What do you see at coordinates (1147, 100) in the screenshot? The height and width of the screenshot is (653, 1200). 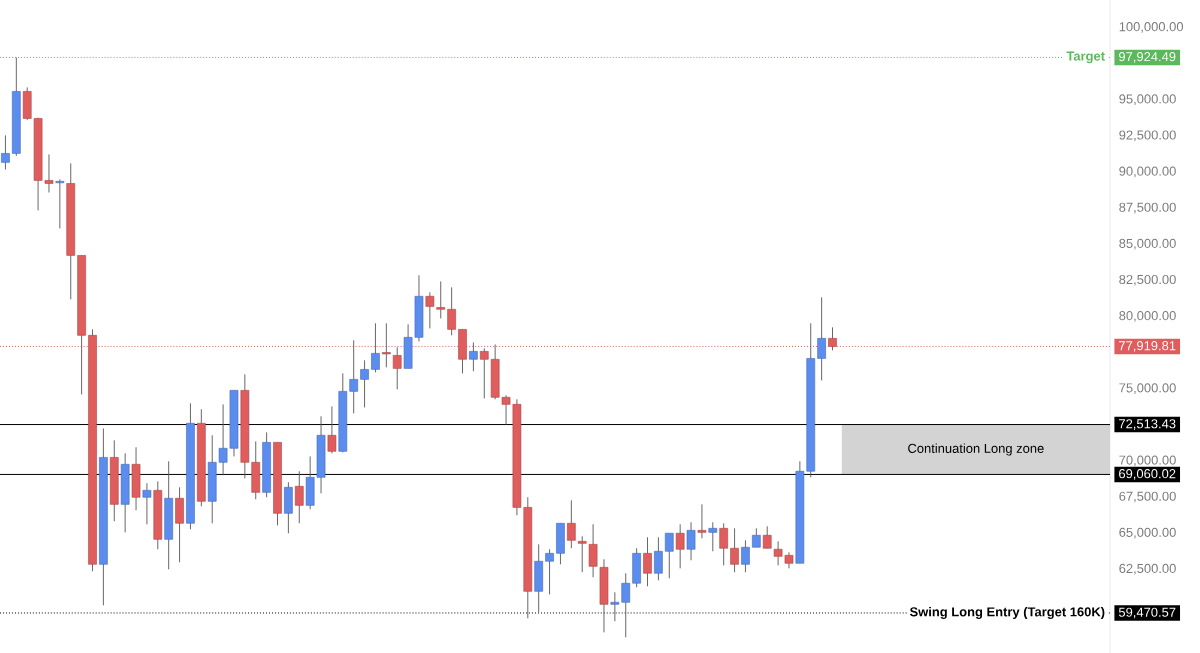 I see `y-tick-label: 95,000.00` at bounding box center [1147, 100].